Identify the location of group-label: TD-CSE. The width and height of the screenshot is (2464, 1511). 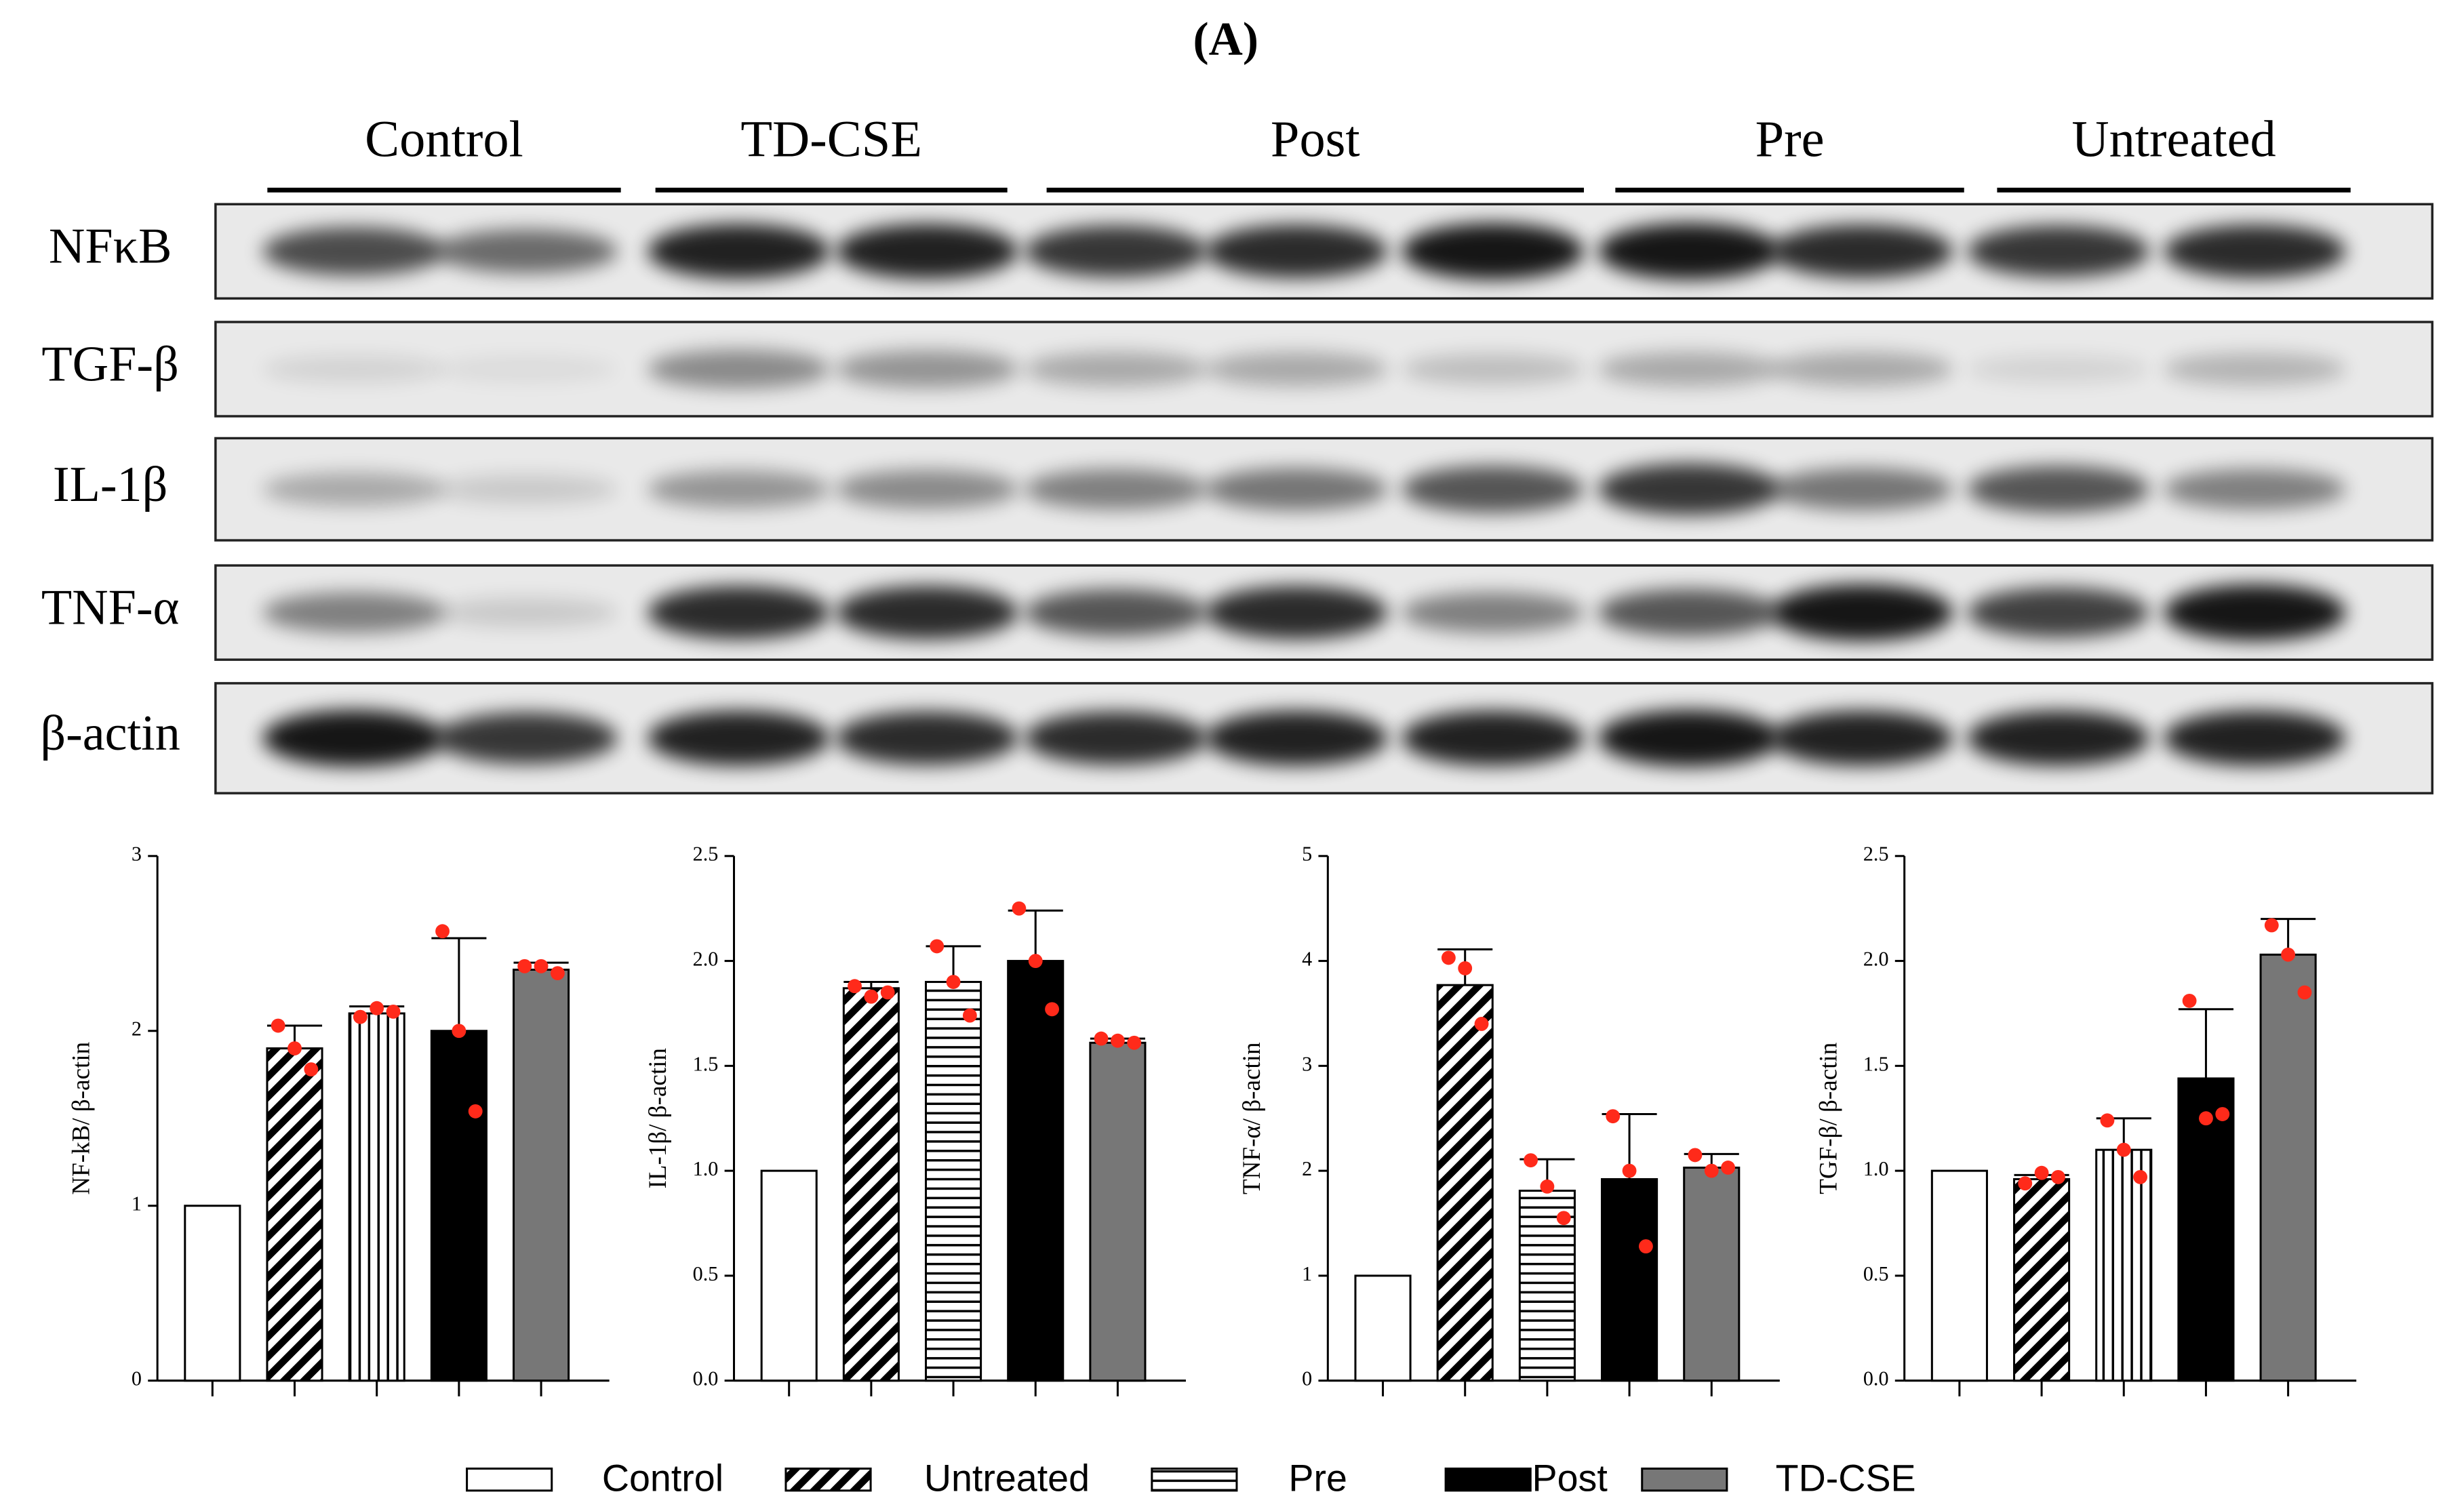
(831, 139).